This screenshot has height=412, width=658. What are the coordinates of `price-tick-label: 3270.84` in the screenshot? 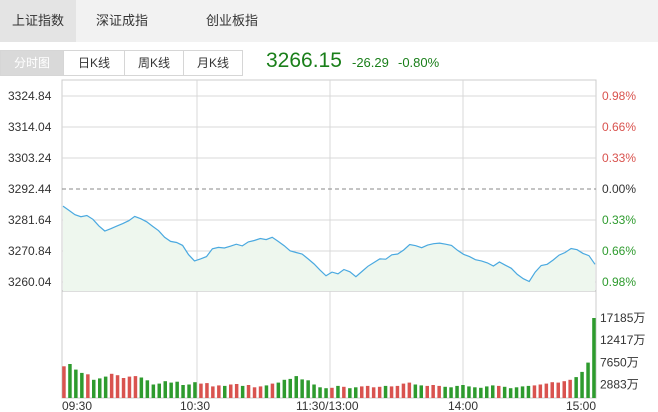 It's located at (30, 251).